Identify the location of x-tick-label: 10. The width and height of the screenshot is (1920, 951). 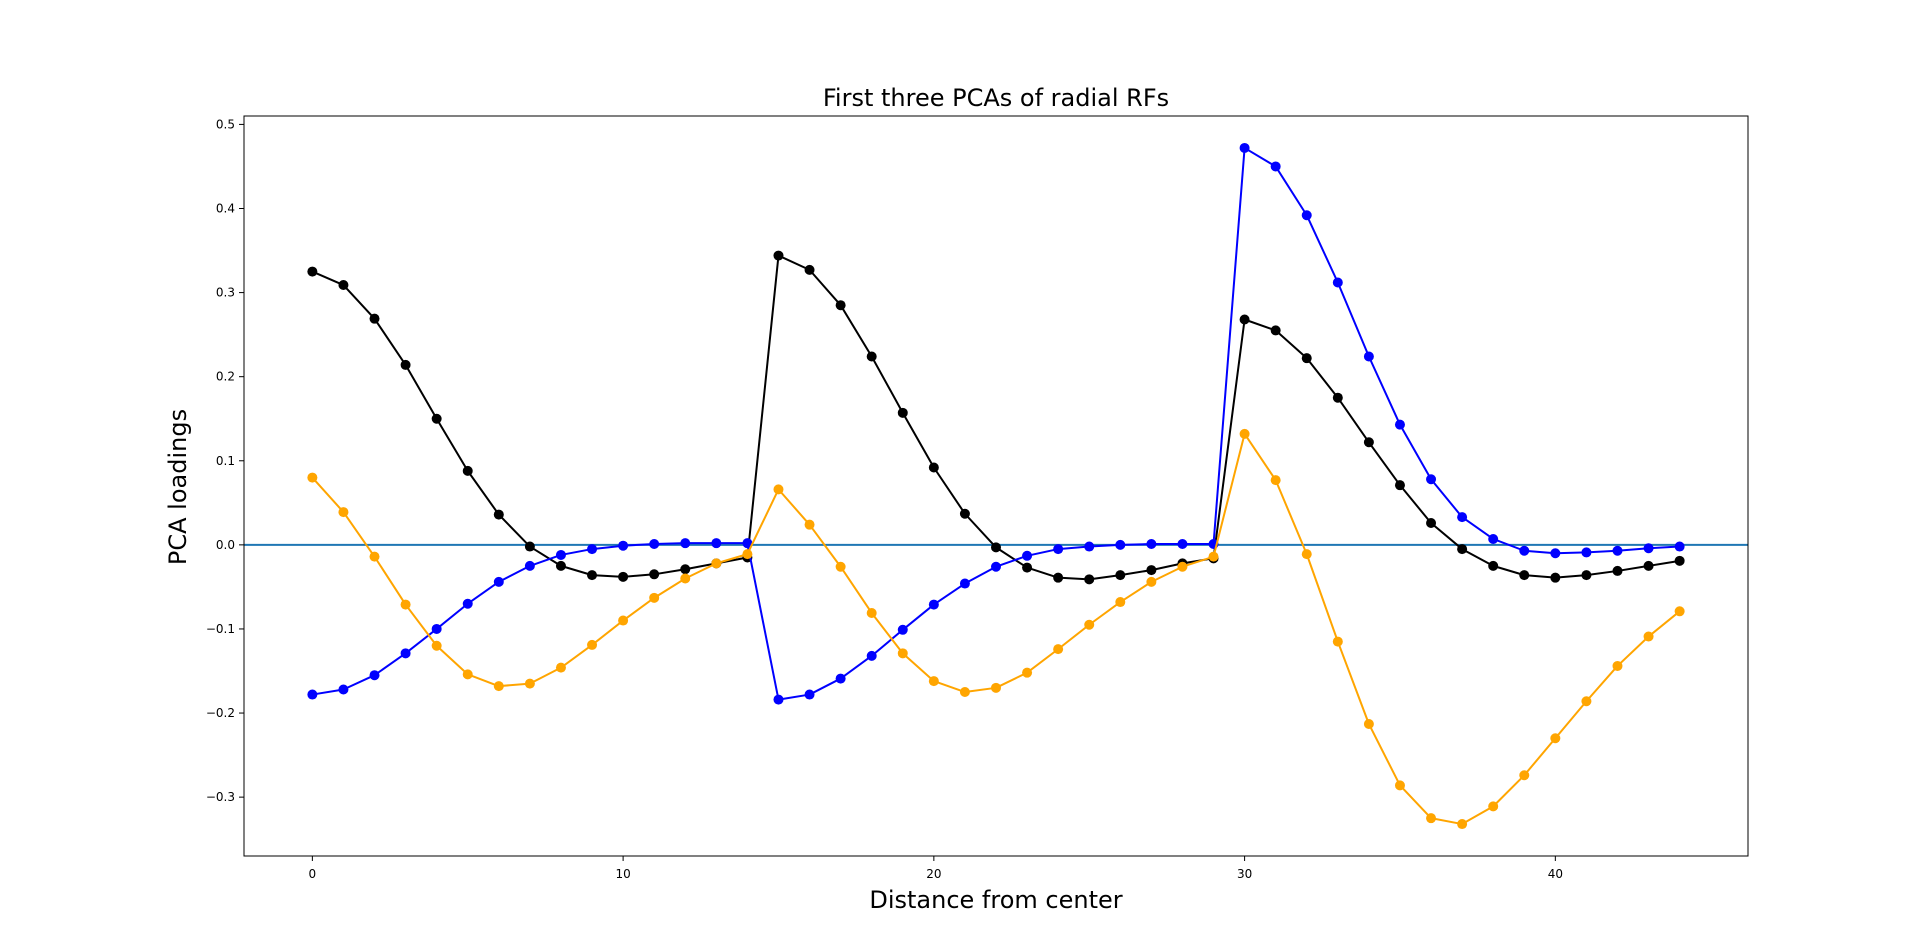
(622, 874).